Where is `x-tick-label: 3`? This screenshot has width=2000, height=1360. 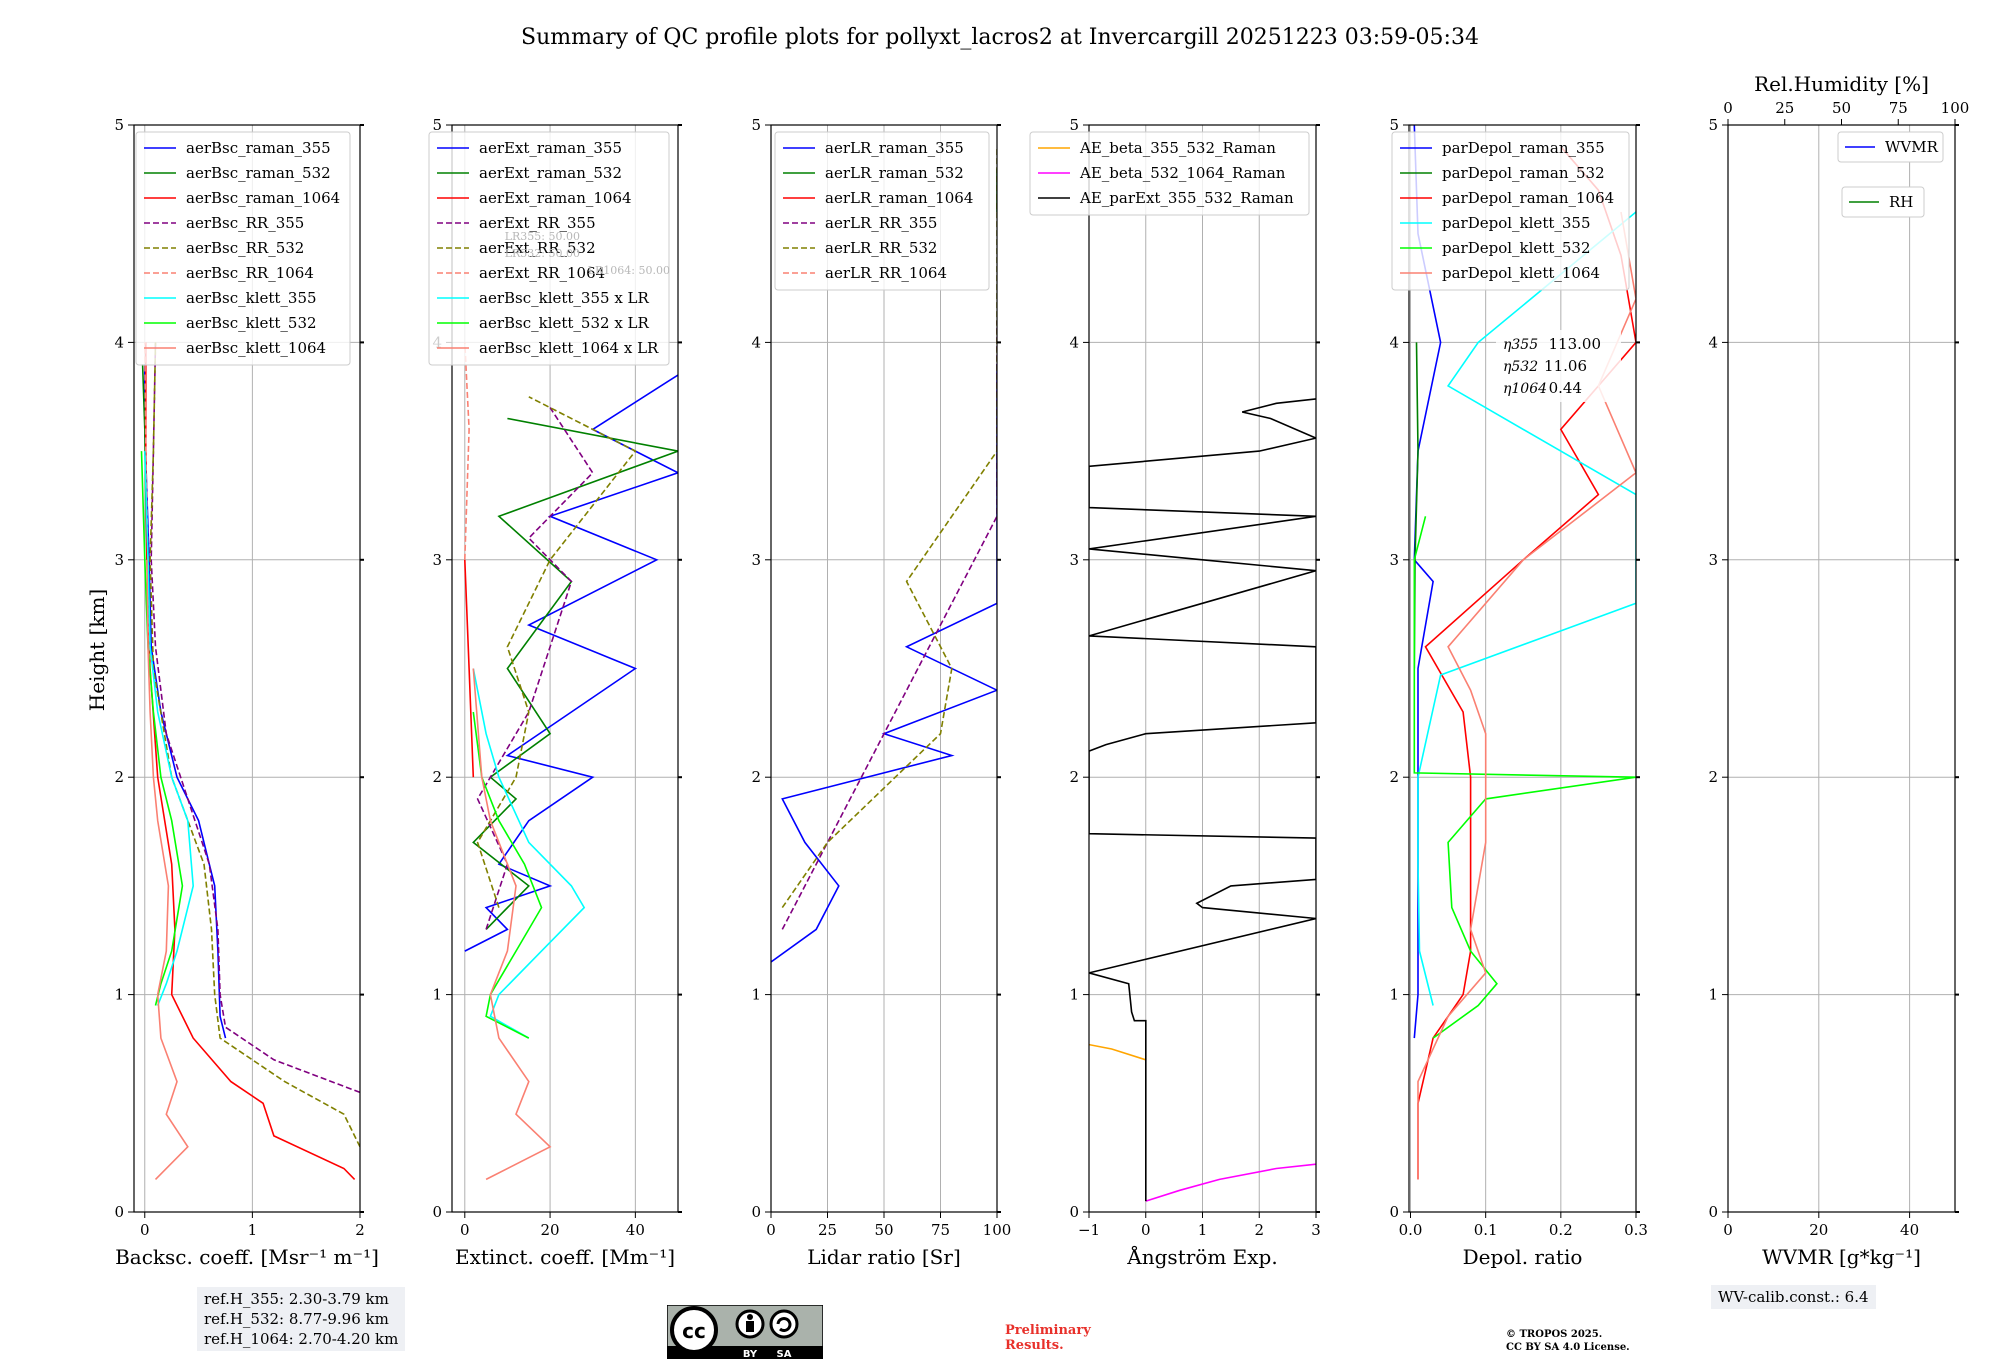
x-tick-label: 3 is located at coordinates (1316, 1230).